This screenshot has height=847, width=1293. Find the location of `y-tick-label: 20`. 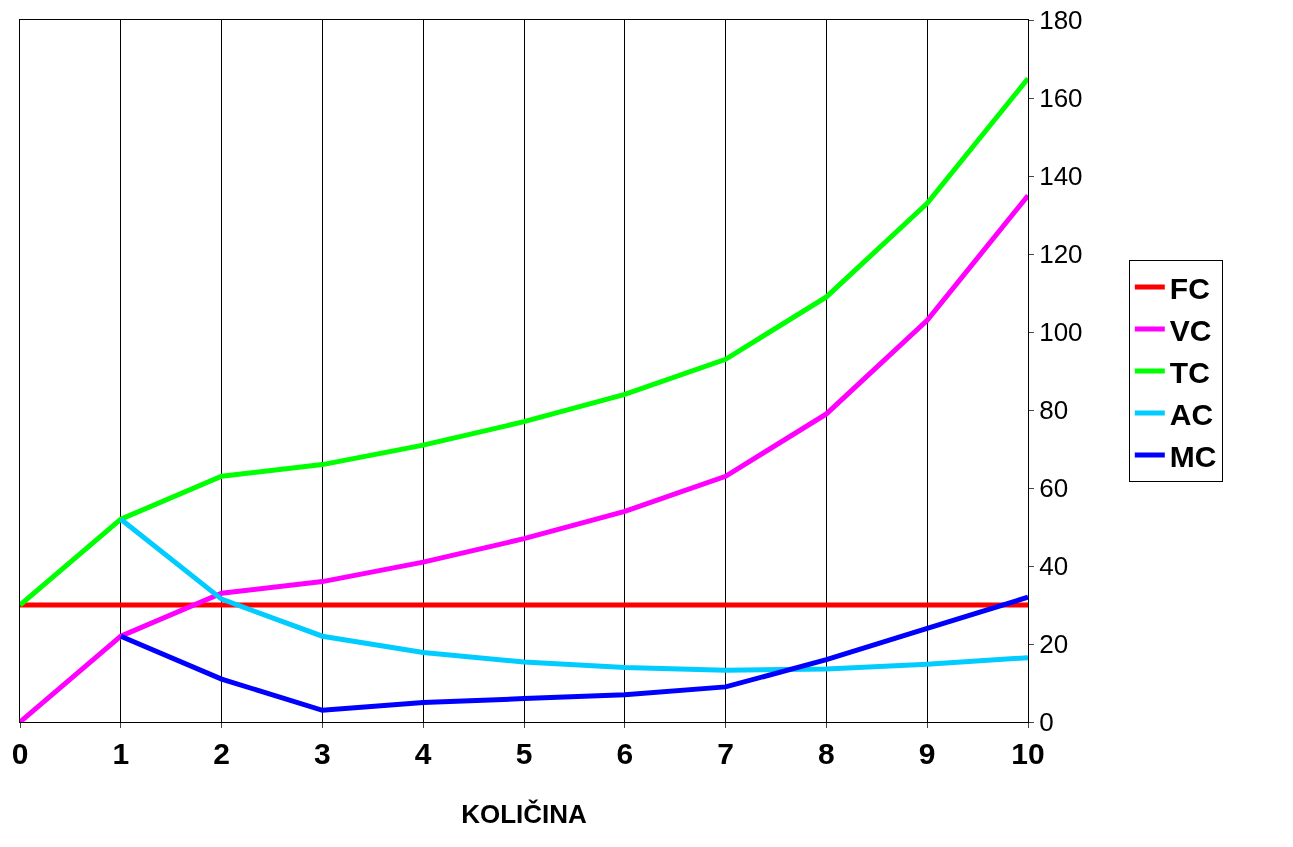

y-tick-label: 20 is located at coordinates (1054, 644).